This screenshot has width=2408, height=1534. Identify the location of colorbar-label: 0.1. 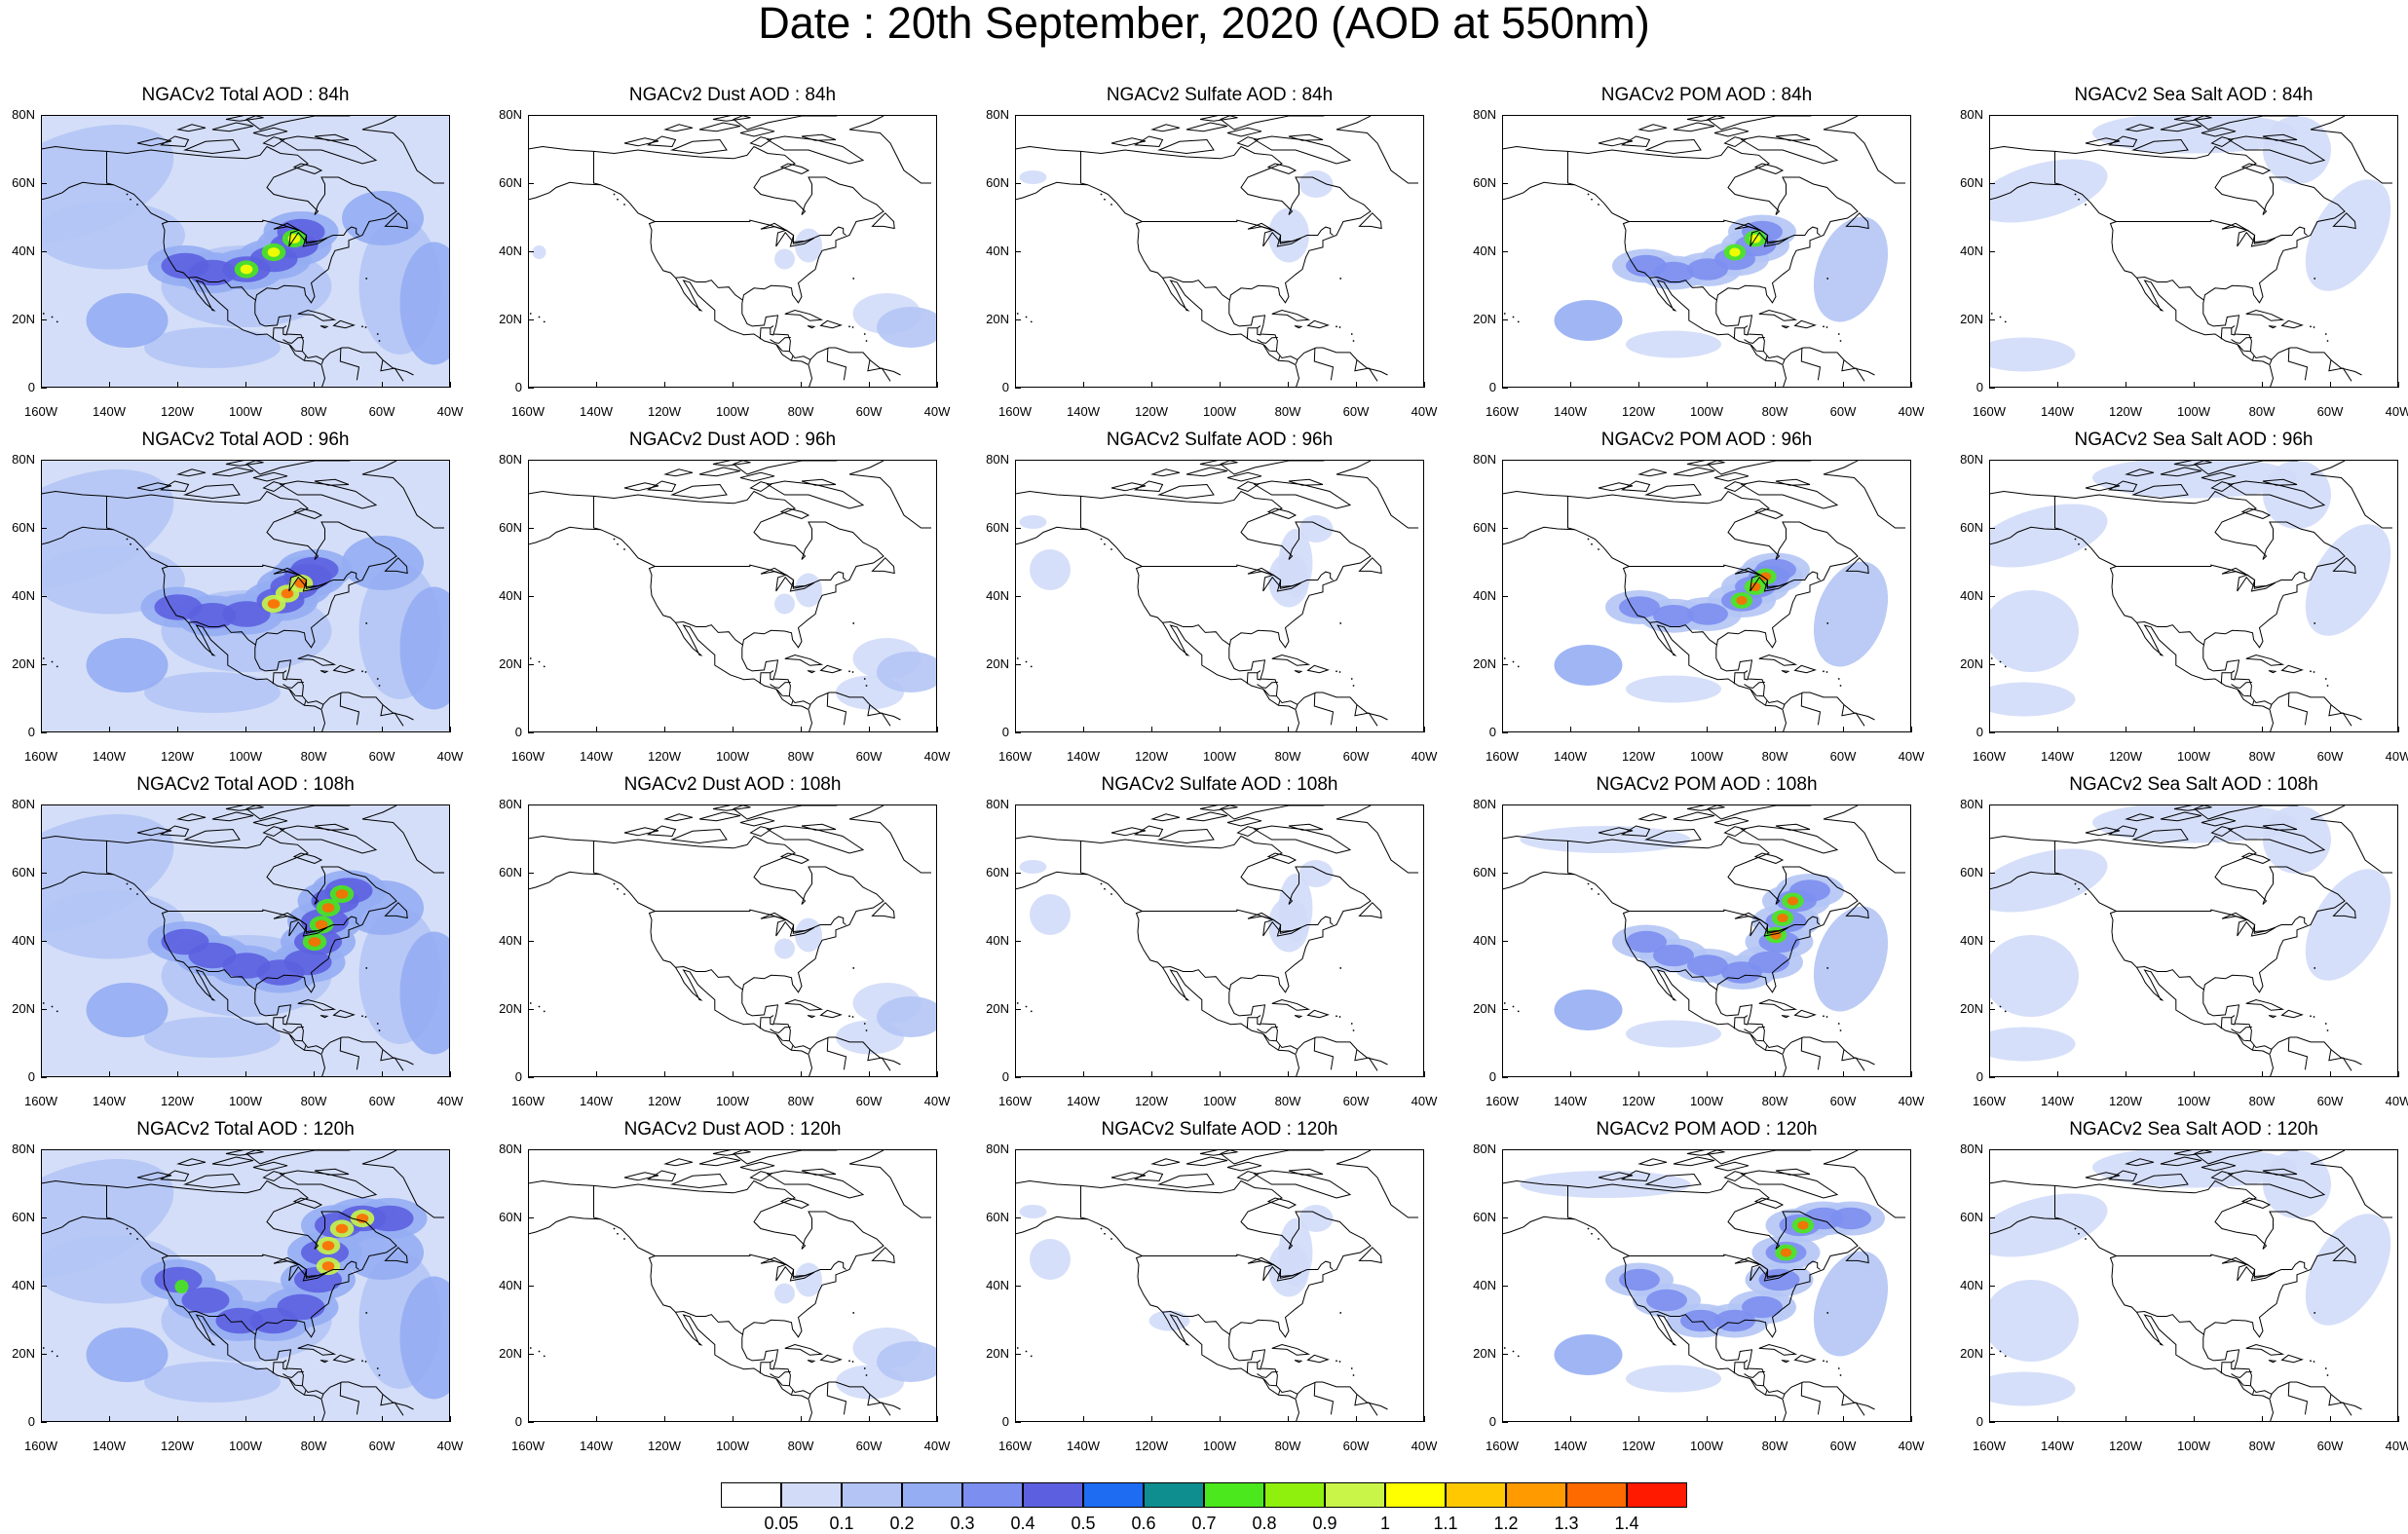
(841, 1523).